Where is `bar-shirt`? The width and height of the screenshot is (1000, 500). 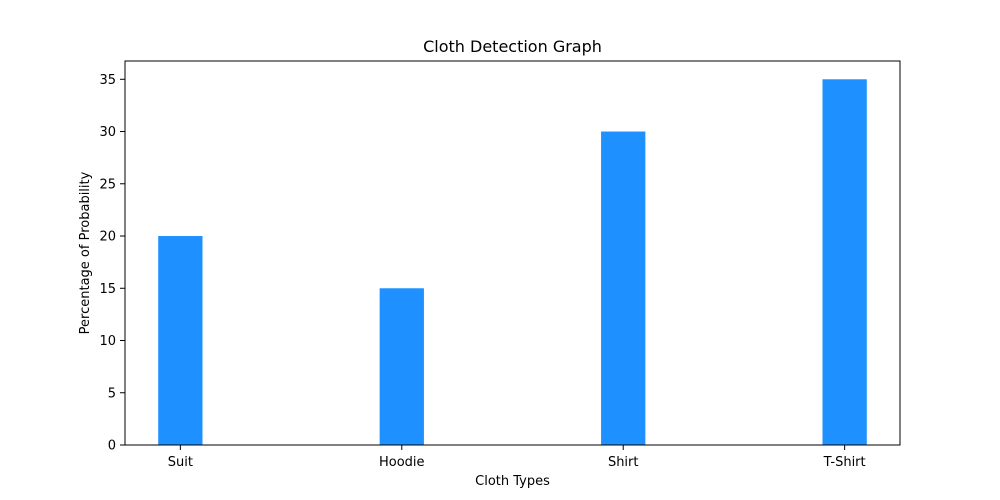
bar-shirt is located at coordinates (623, 288).